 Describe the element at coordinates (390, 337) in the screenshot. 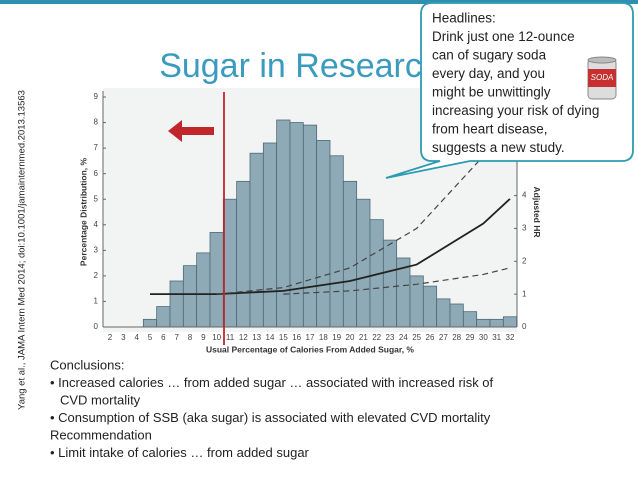

I see `x-tick-label: 23` at that location.